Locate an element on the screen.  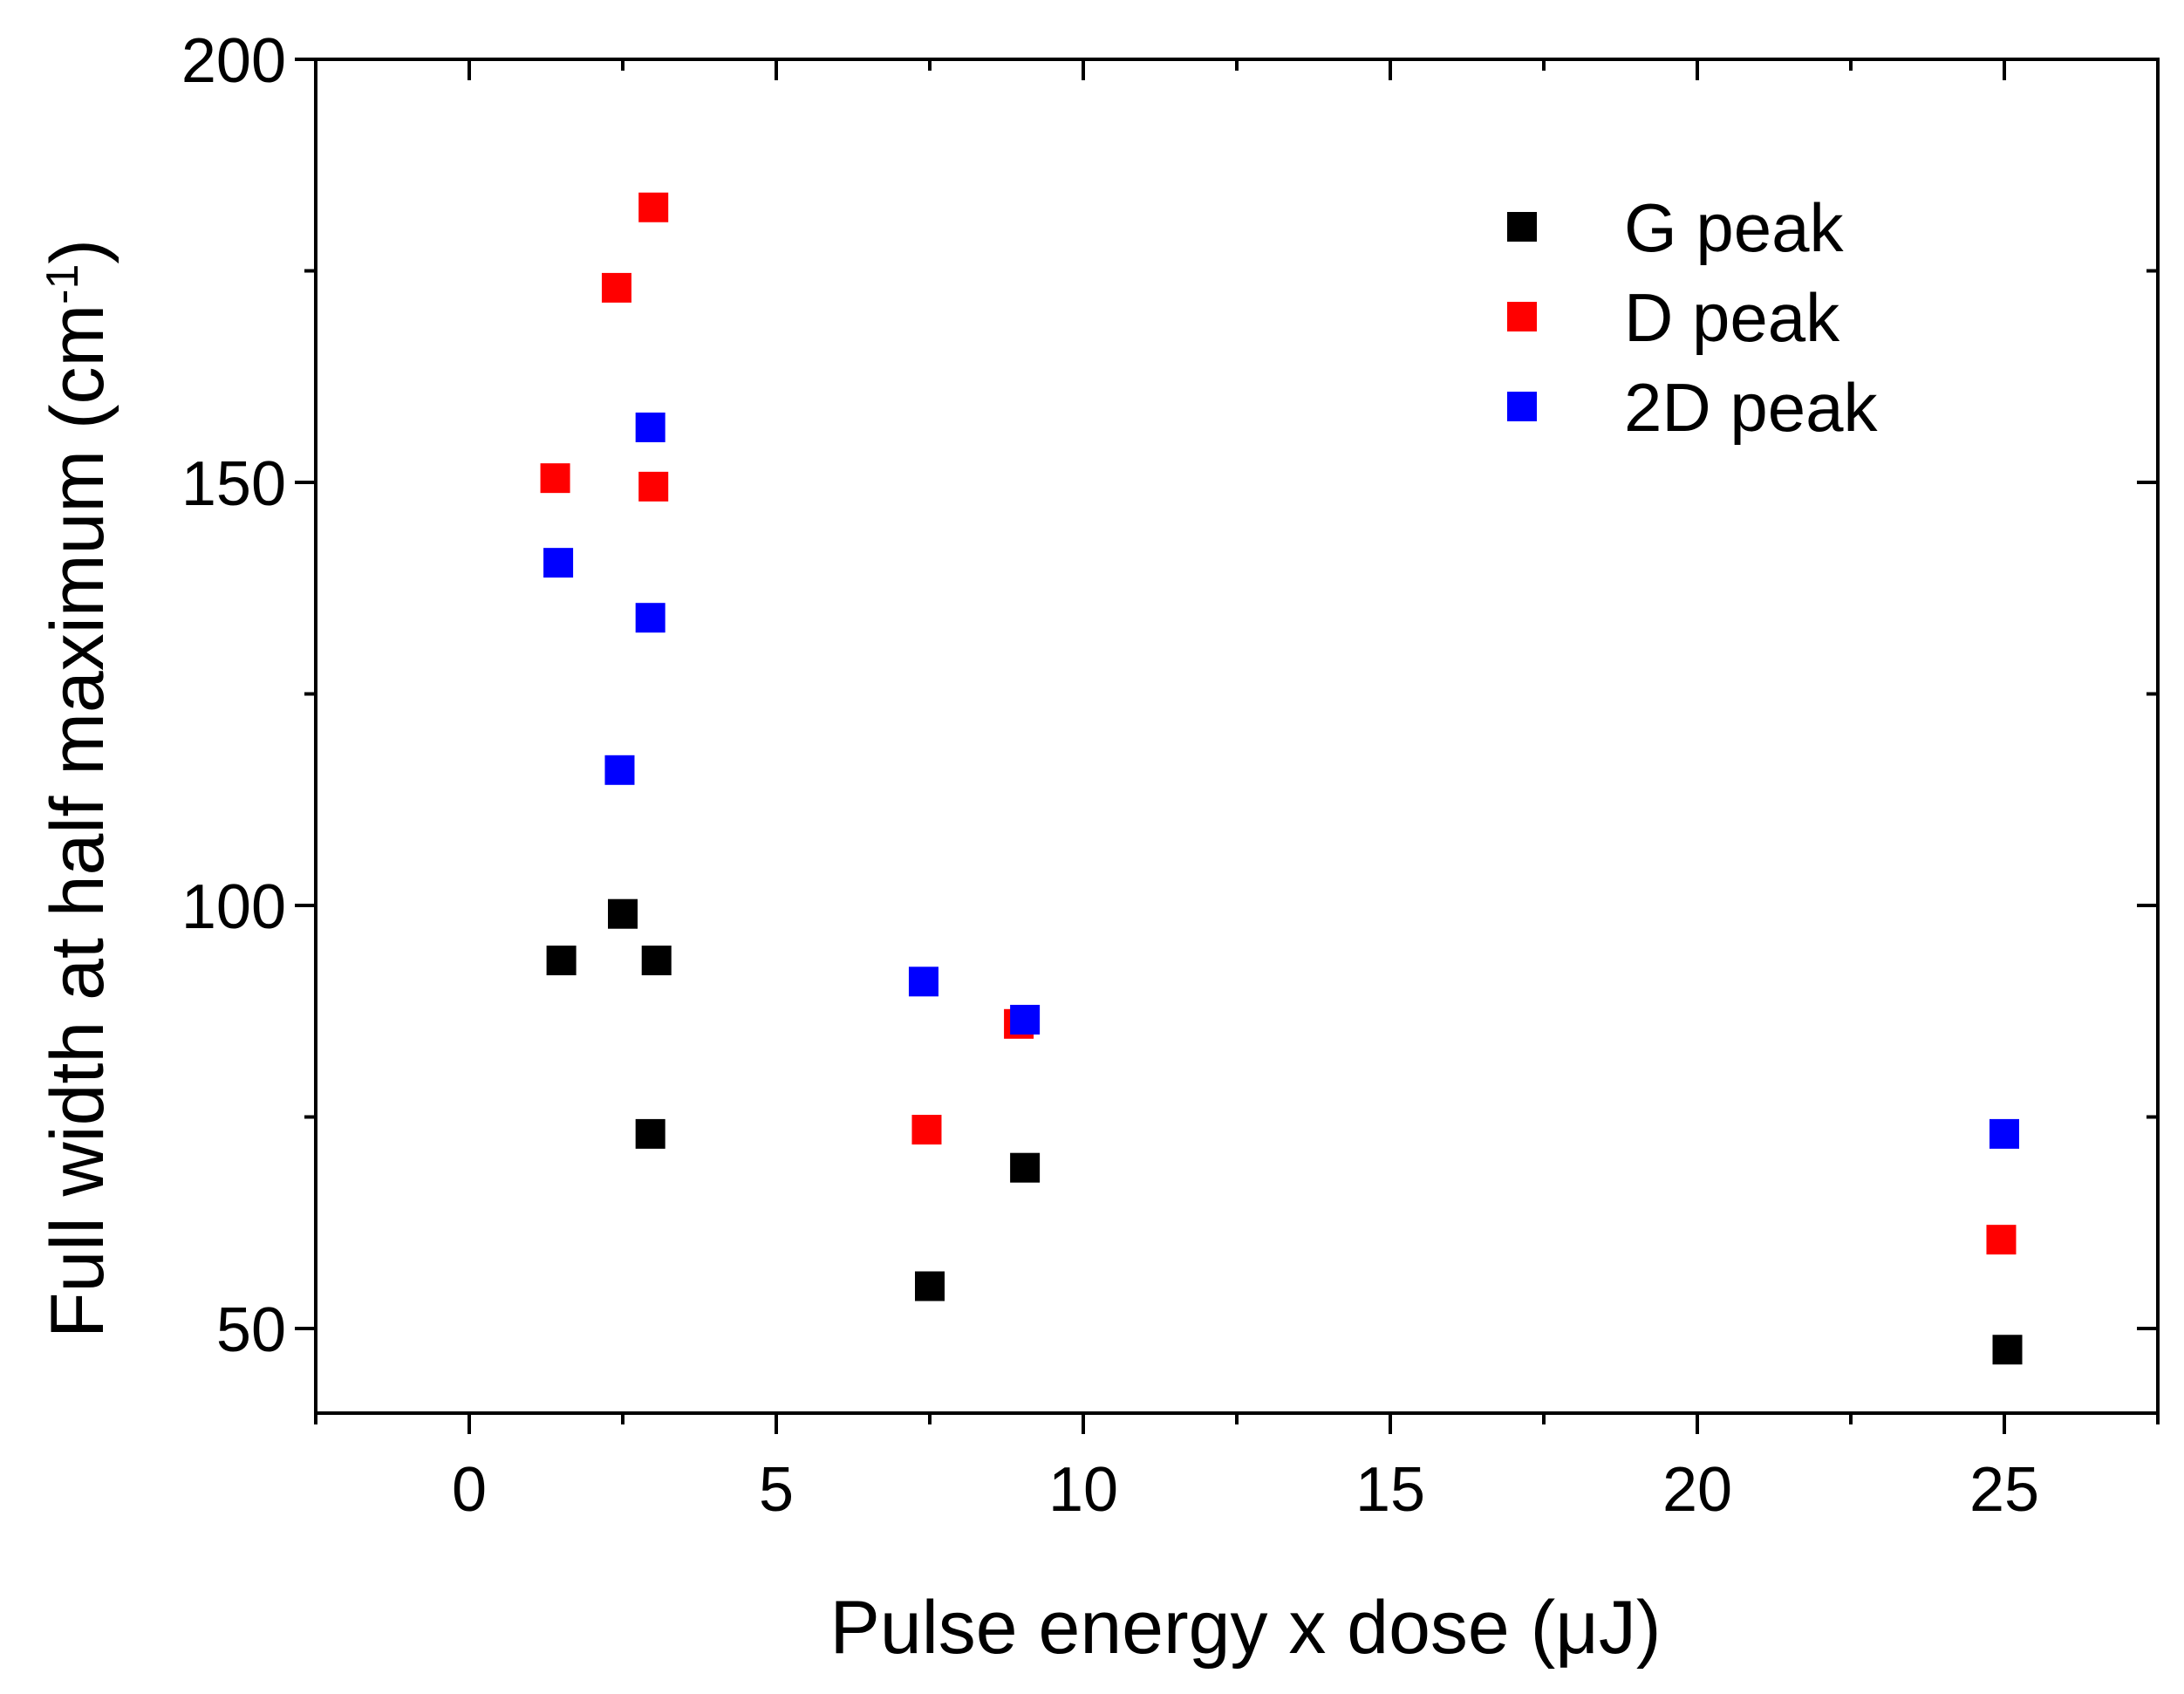
legend: G peak D peak 2D peak is located at coordinates (1693, 317).